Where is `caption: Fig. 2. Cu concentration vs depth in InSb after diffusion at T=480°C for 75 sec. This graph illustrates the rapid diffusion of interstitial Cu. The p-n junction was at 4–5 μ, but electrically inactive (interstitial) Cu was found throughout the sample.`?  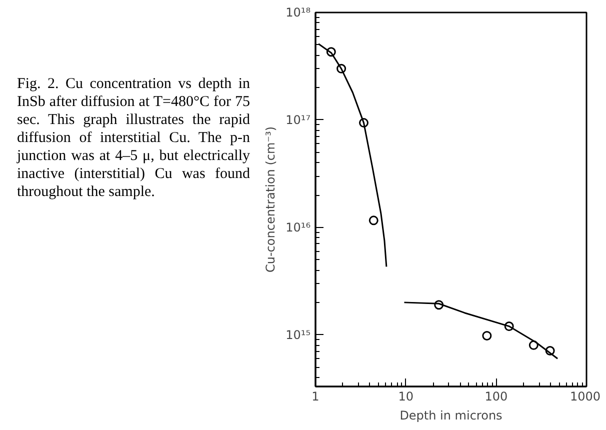
caption: Fig. 2. Cu concentration vs depth in InSb after diffusion at T=480°C for 75 sec. This graph illustrates the rapid diffusion of interstitial Cu. The p-n junction was at 4–5 μ, but electrically inactive (interstitial) Cu was found throughout the sample. is located at coordinates (133, 138).